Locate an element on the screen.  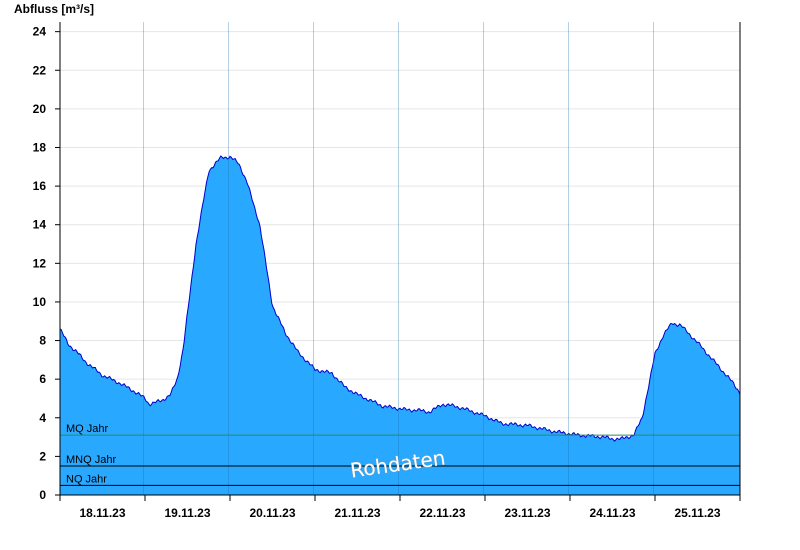
reference-lines: MQ Jahr MNQ Jahr NQ Jahr is located at coordinates (400, 454).